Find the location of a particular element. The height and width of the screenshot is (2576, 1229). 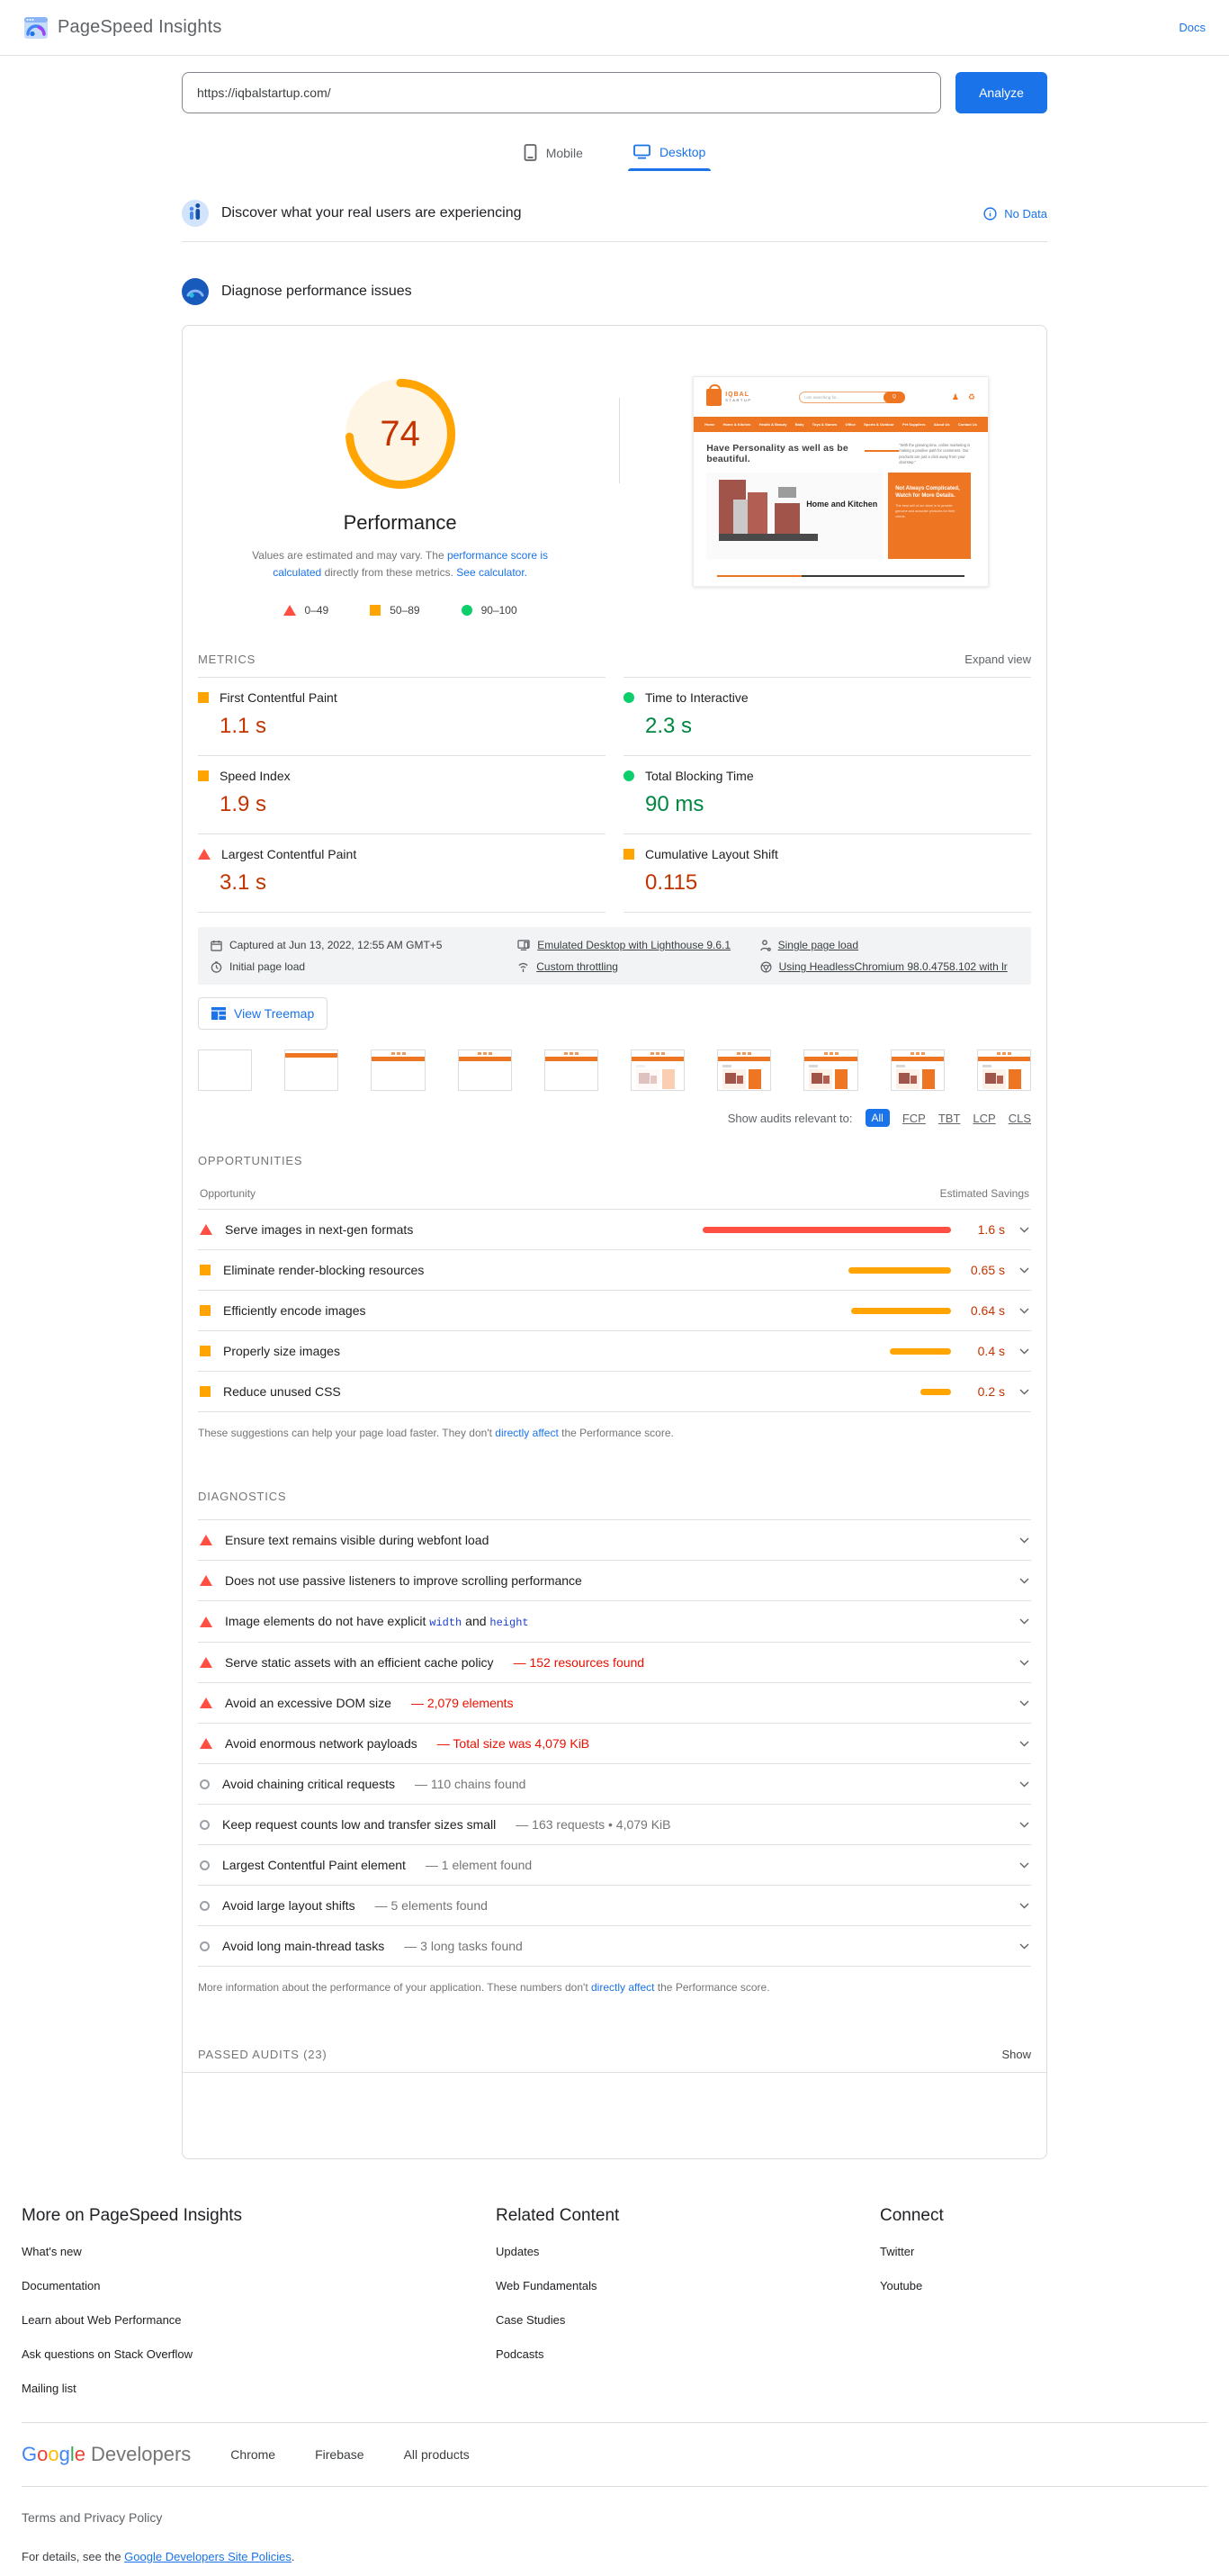

opportunity-column-header: Opportunity is located at coordinates (228, 1194).